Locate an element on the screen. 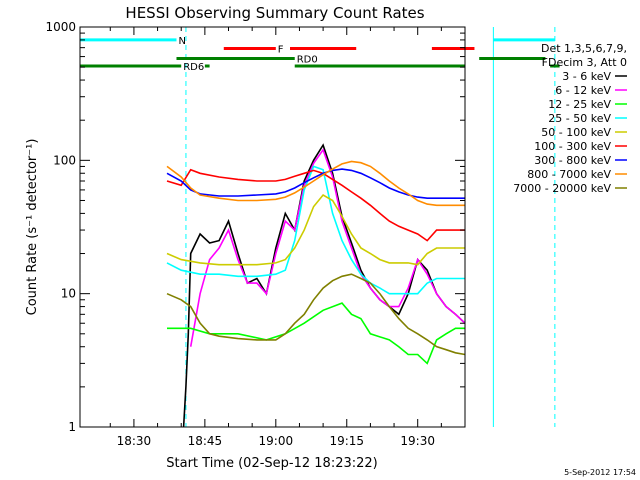 The image size is (640, 480). date-stamp: 5-Sep-2012 17:54 is located at coordinates (600, 472).